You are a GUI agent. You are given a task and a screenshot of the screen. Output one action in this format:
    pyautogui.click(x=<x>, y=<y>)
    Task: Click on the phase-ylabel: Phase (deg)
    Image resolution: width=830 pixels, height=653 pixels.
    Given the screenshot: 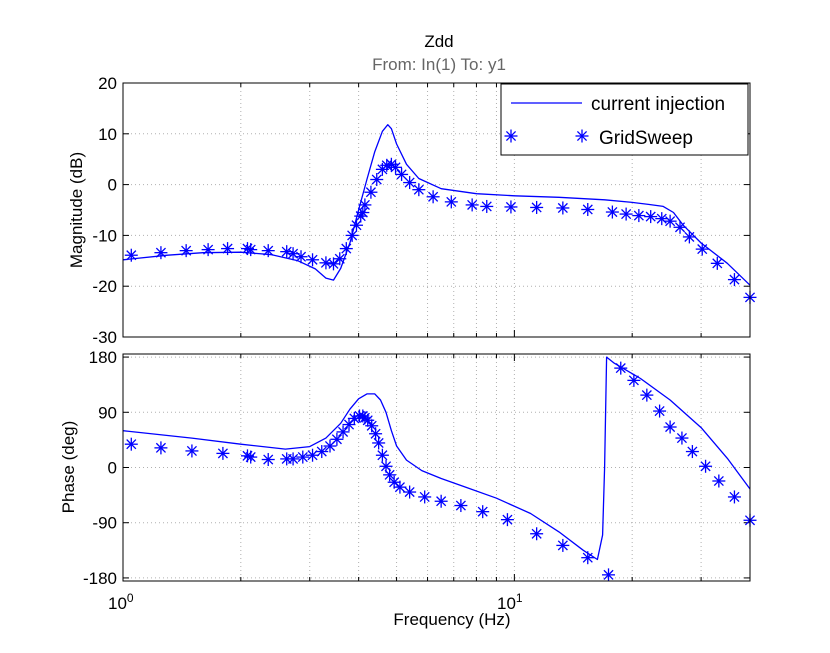 What is the action you would take?
    pyautogui.click(x=68, y=467)
    